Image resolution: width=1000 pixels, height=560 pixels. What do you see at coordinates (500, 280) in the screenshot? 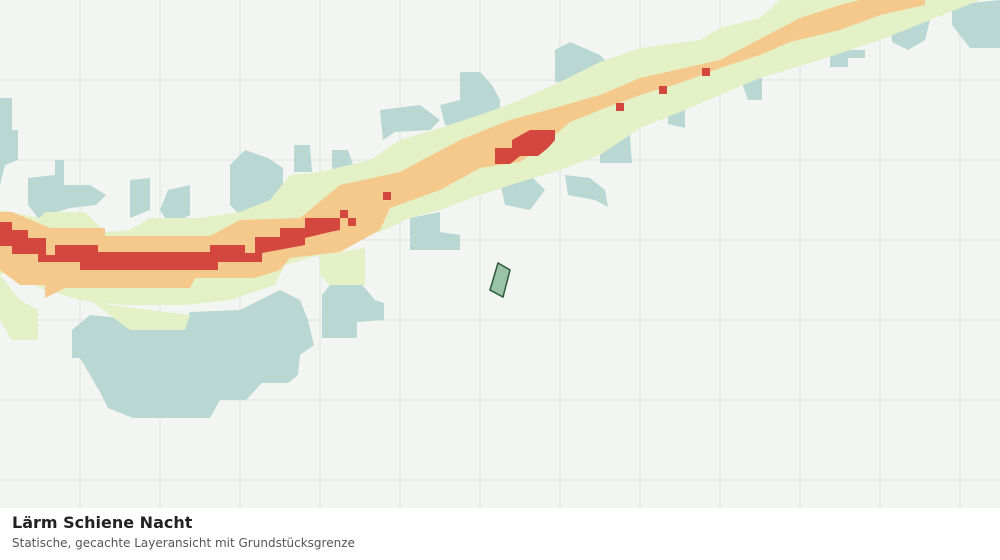
I see `parcel-boundary` at bounding box center [500, 280].